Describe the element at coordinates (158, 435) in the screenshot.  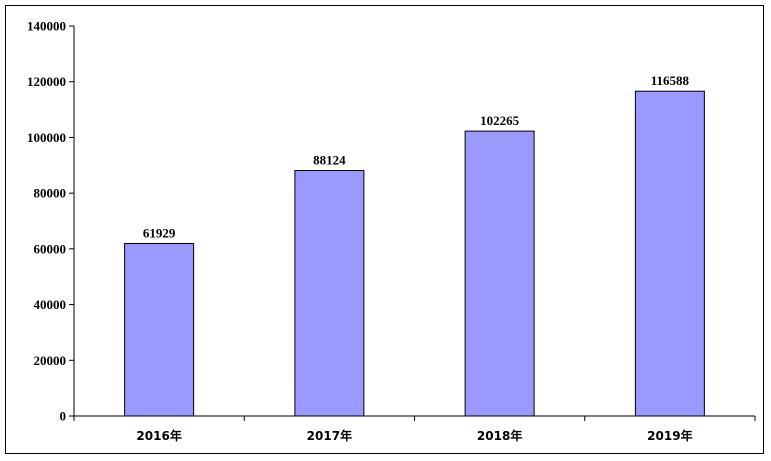
I see `x-tick-label: 2016年` at that location.